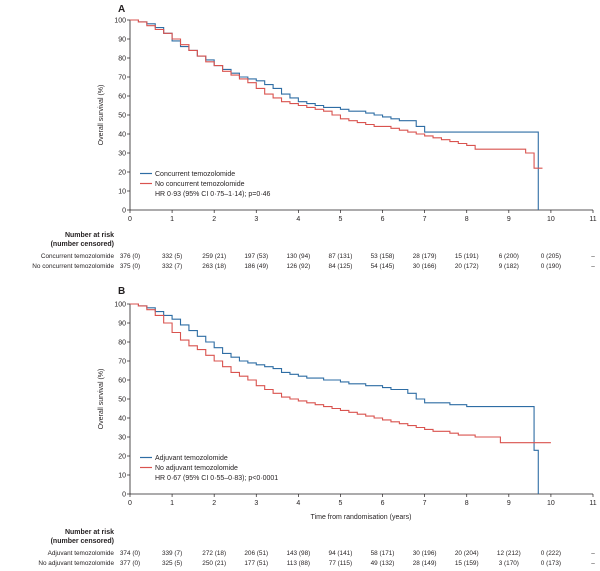 The width and height of the screenshot is (600, 571). Describe the element at coordinates (121, 9) in the screenshot. I see `panel-a-letter: A` at that location.